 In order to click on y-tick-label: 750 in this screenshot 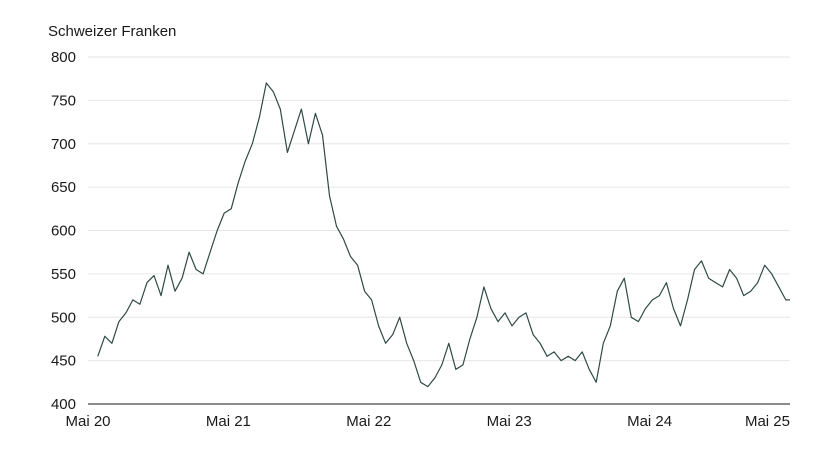, I will do `click(63, 100)`.